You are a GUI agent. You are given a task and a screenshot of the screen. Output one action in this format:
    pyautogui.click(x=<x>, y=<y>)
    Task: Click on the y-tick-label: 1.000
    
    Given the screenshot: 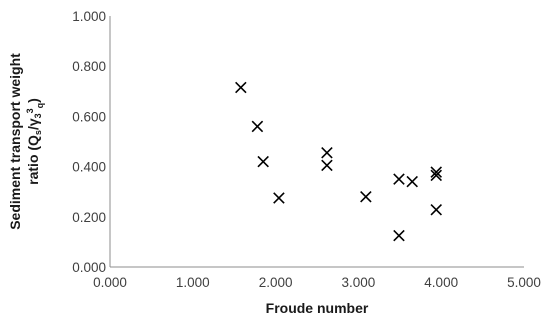 What is the action you would take?
    pyautogui.click(x=89, y=16)
    